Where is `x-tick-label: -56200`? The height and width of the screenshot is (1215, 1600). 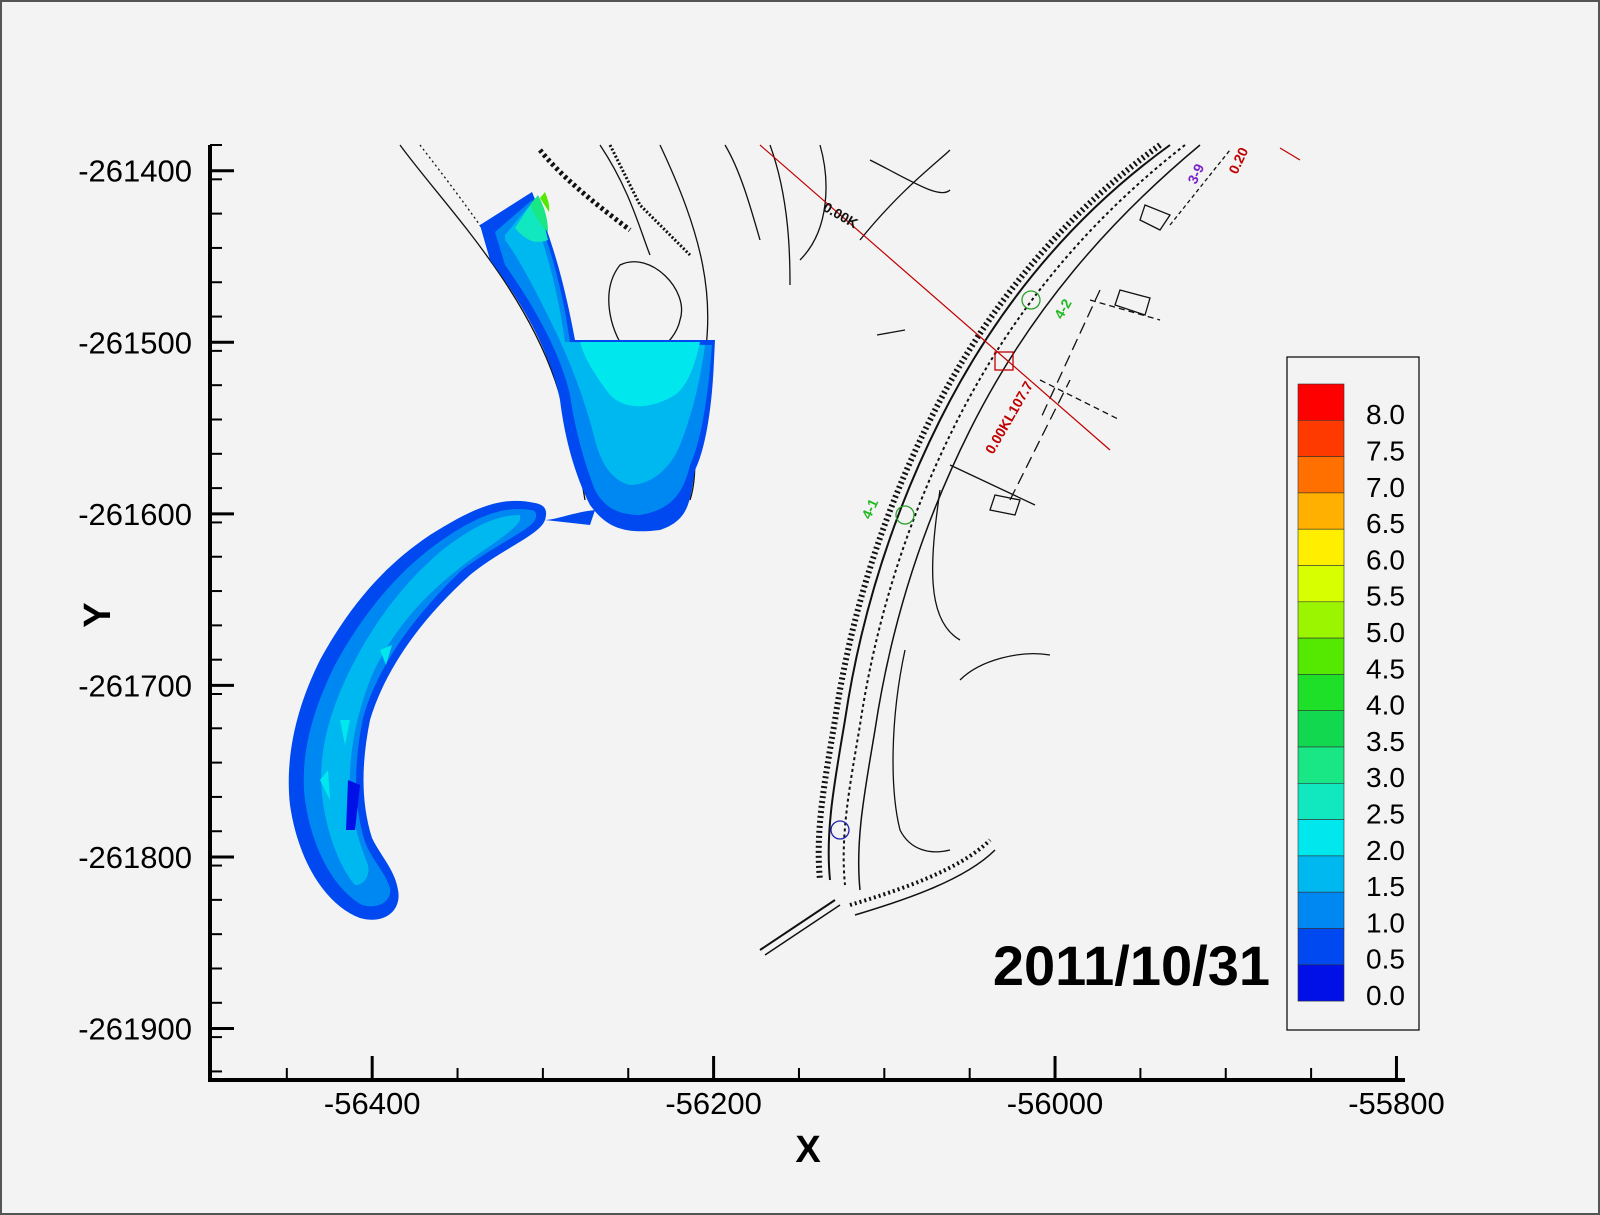 x-tick-label: -56200 is located at coordinates (713, 1103).